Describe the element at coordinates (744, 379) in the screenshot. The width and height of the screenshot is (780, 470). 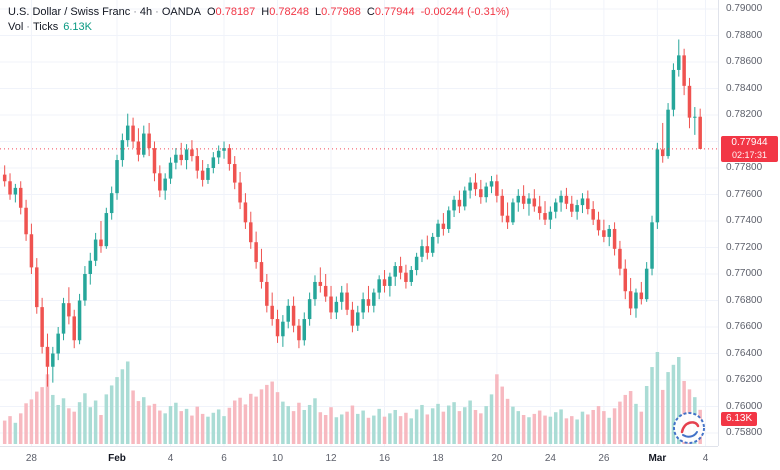
I see `price-axis-label: 0.76200` at that location.